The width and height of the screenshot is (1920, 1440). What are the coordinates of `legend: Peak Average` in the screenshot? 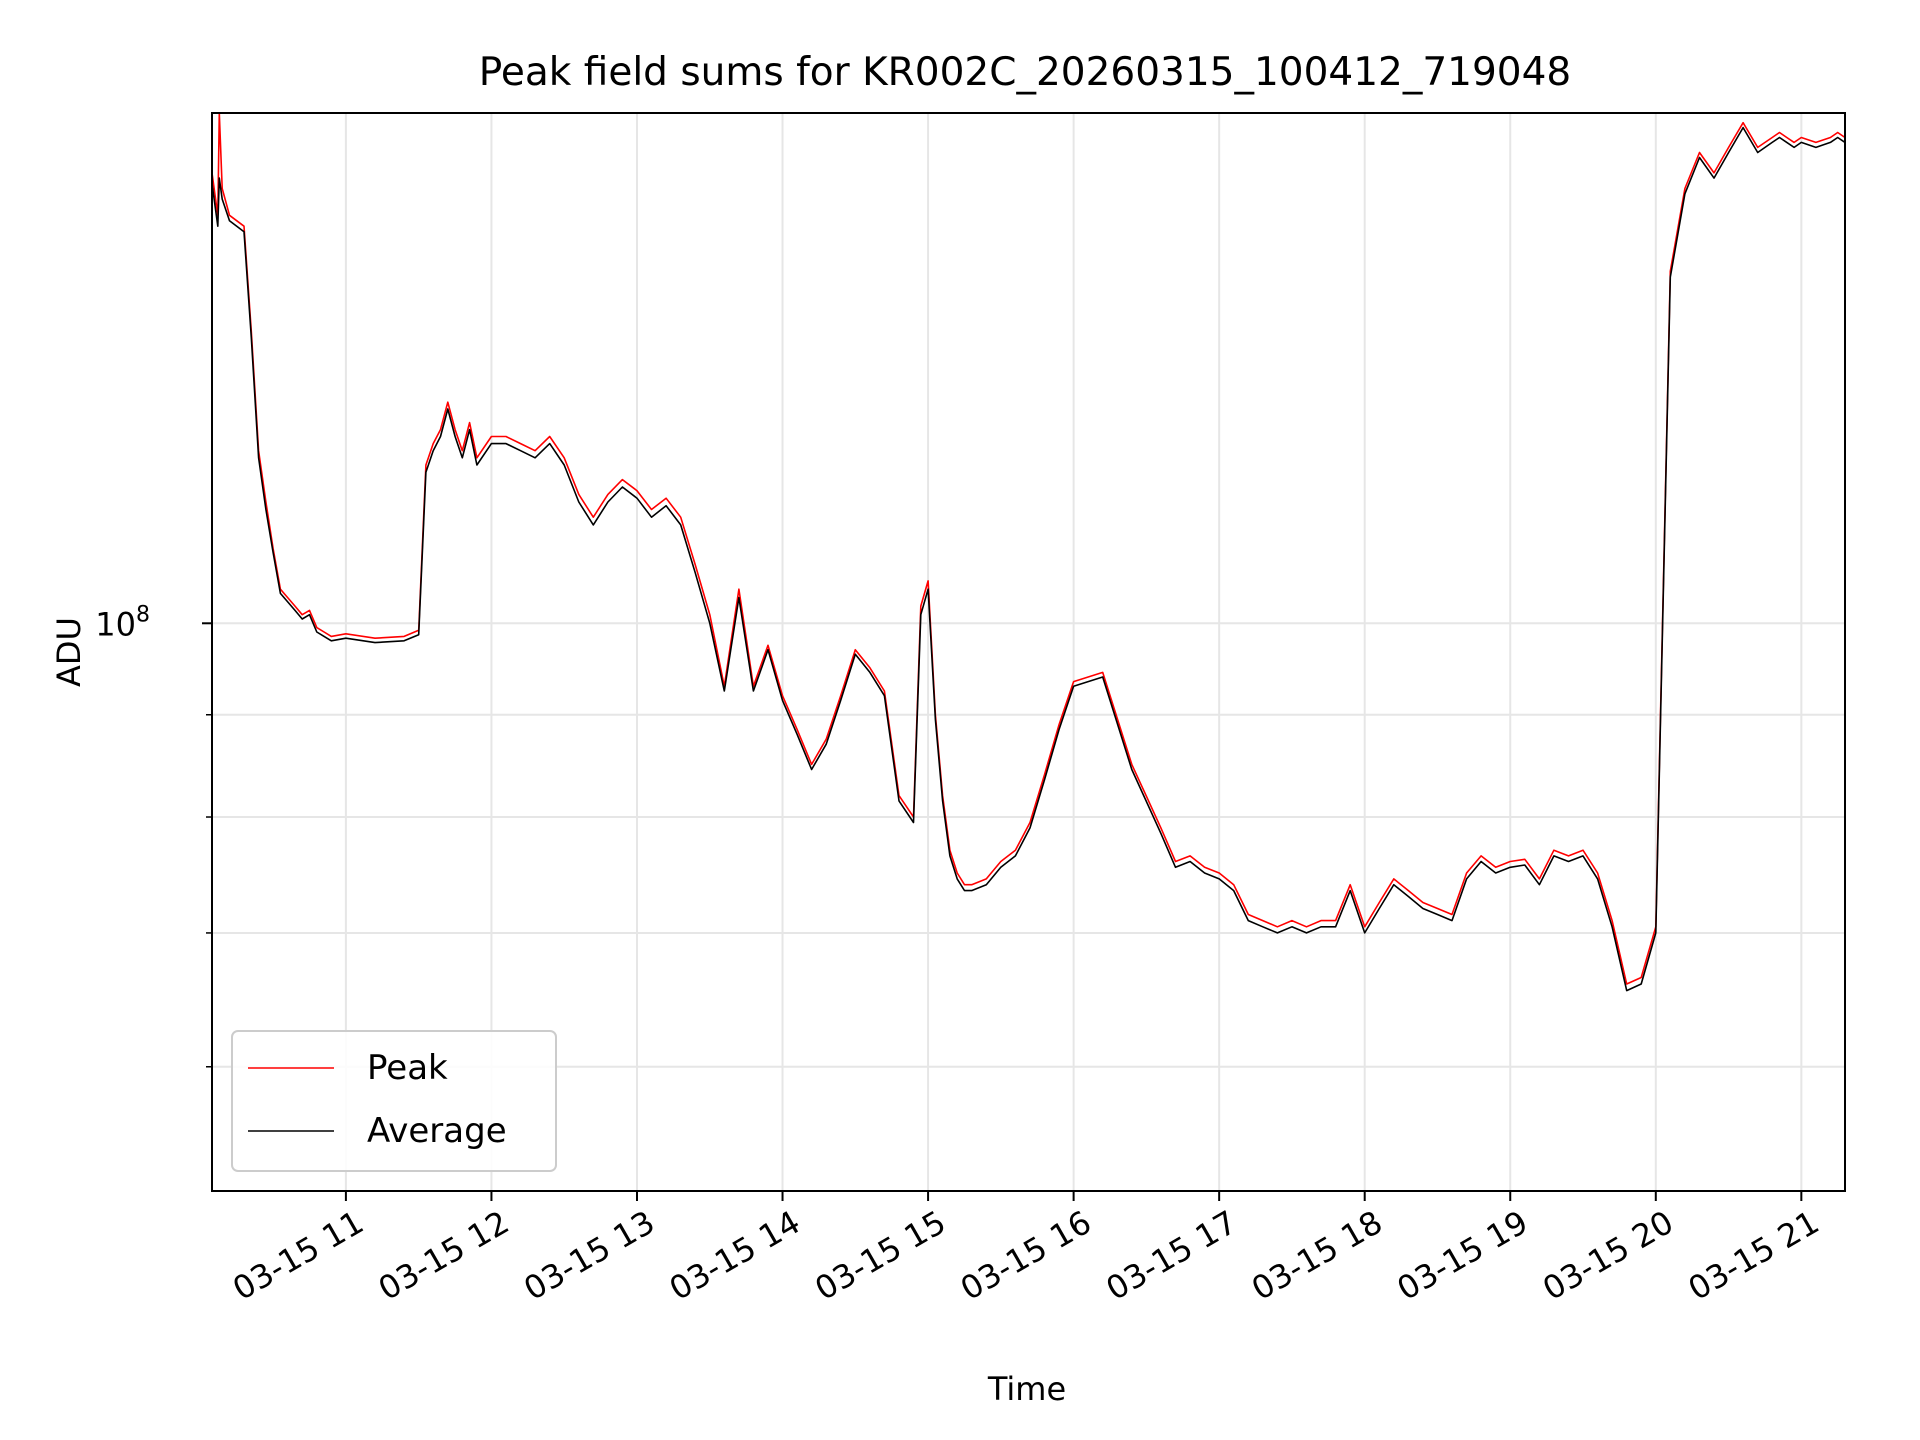 It's located at (394, 1101).